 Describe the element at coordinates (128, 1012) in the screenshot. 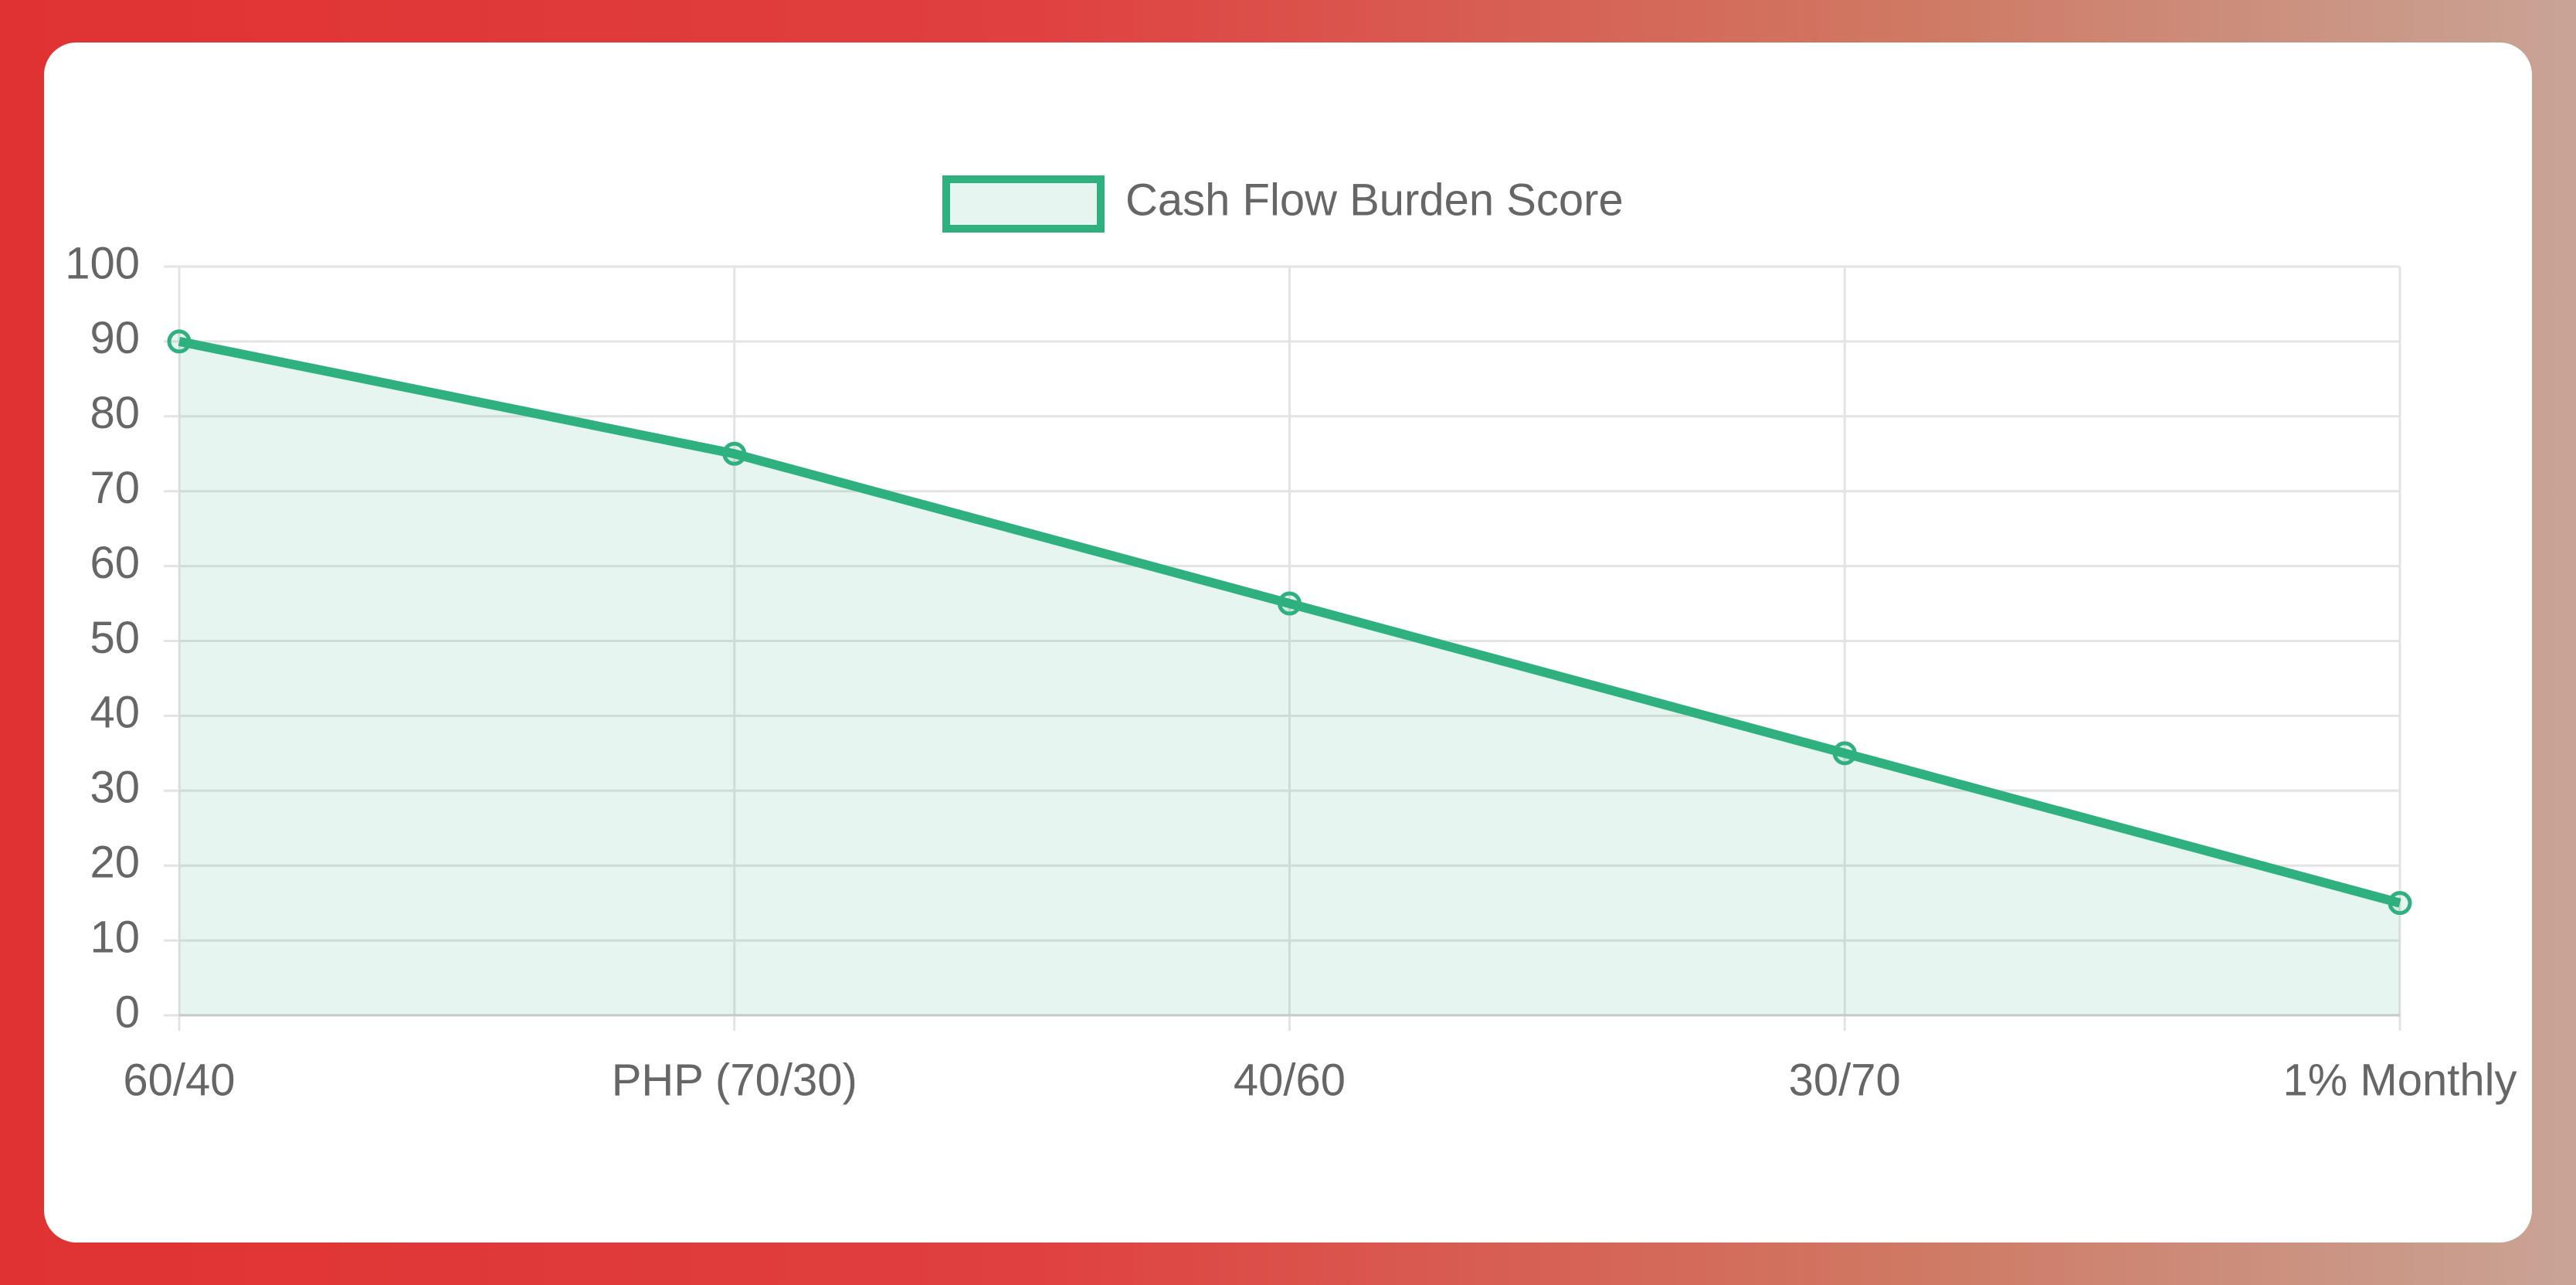

I see `y-tick-label: 0` at that location.